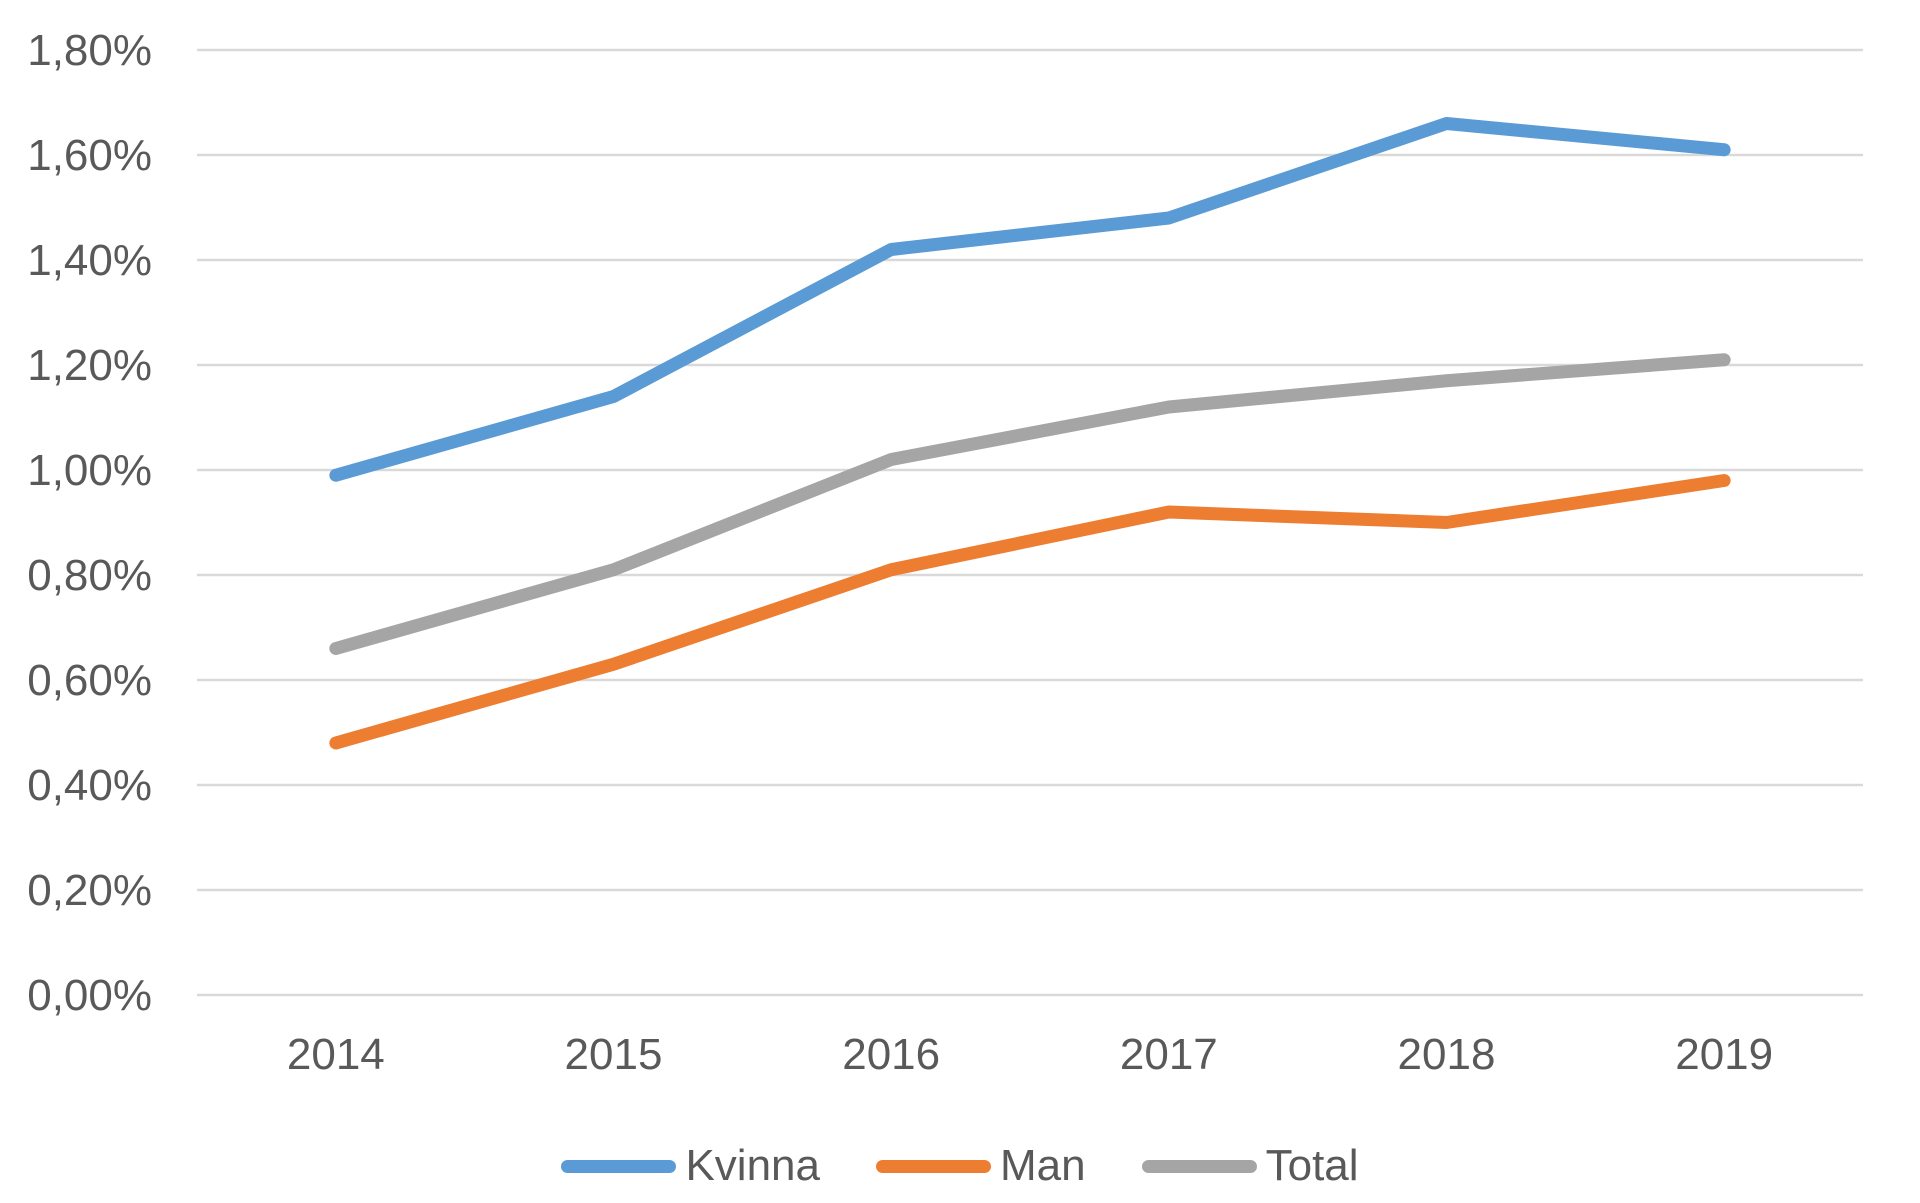 The height and width of the screenshot is (1203, 1920). Describe the element at coordinates (619, 1166) in the screenshot. I see `legend-swatch-kvinna` at that location.